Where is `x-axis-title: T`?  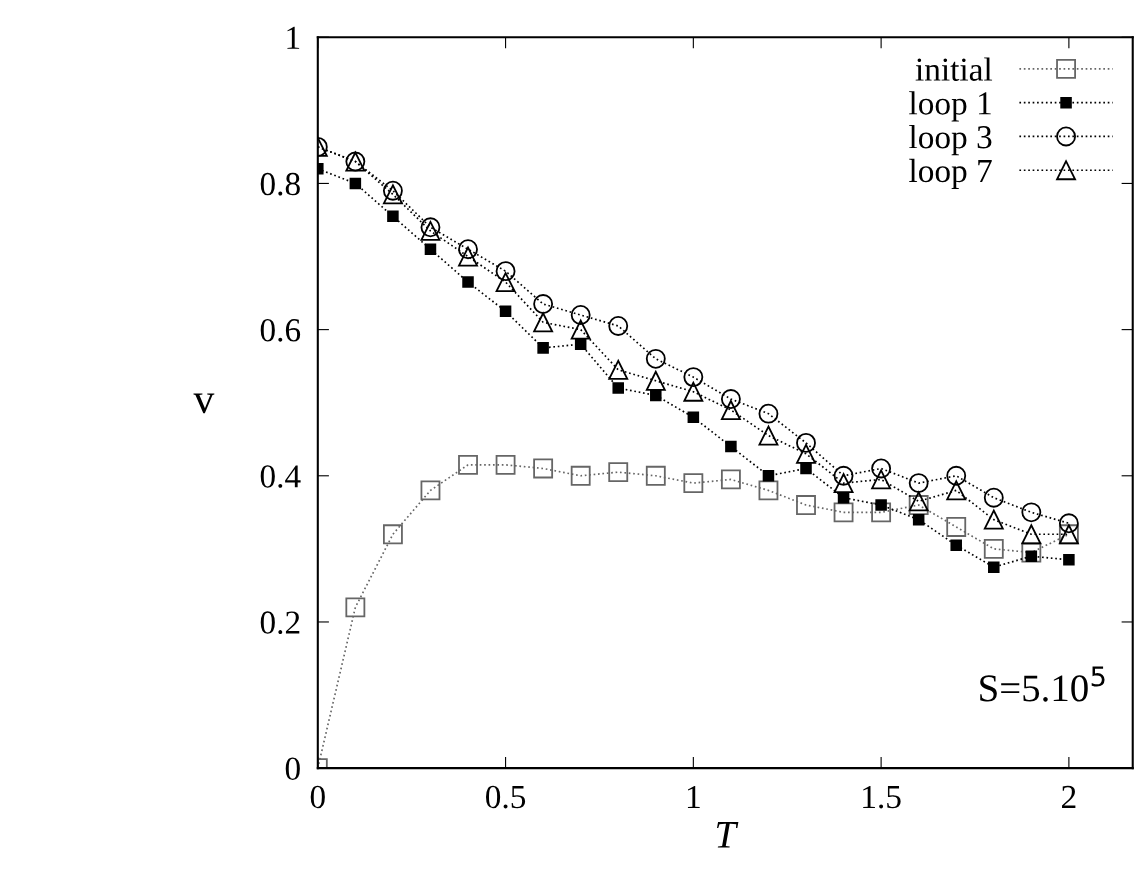 x-axis-title: T is located at coordinates (728, 835).